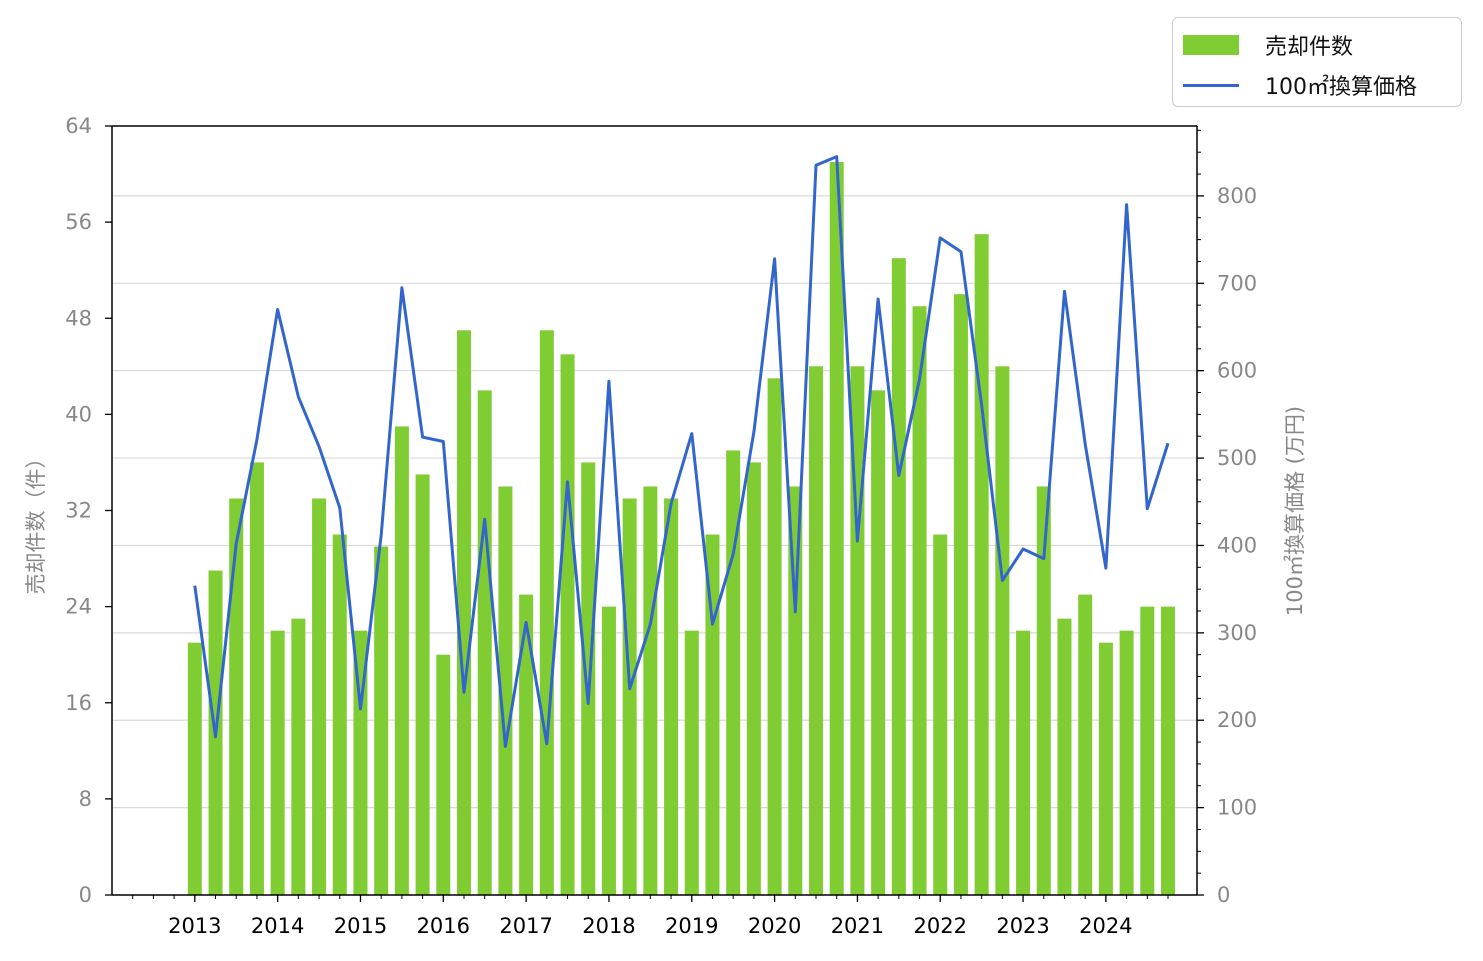  Describe the element at coordinates (525, 926) in the screenshot. I see `x-tick-label: 2017` at that location.